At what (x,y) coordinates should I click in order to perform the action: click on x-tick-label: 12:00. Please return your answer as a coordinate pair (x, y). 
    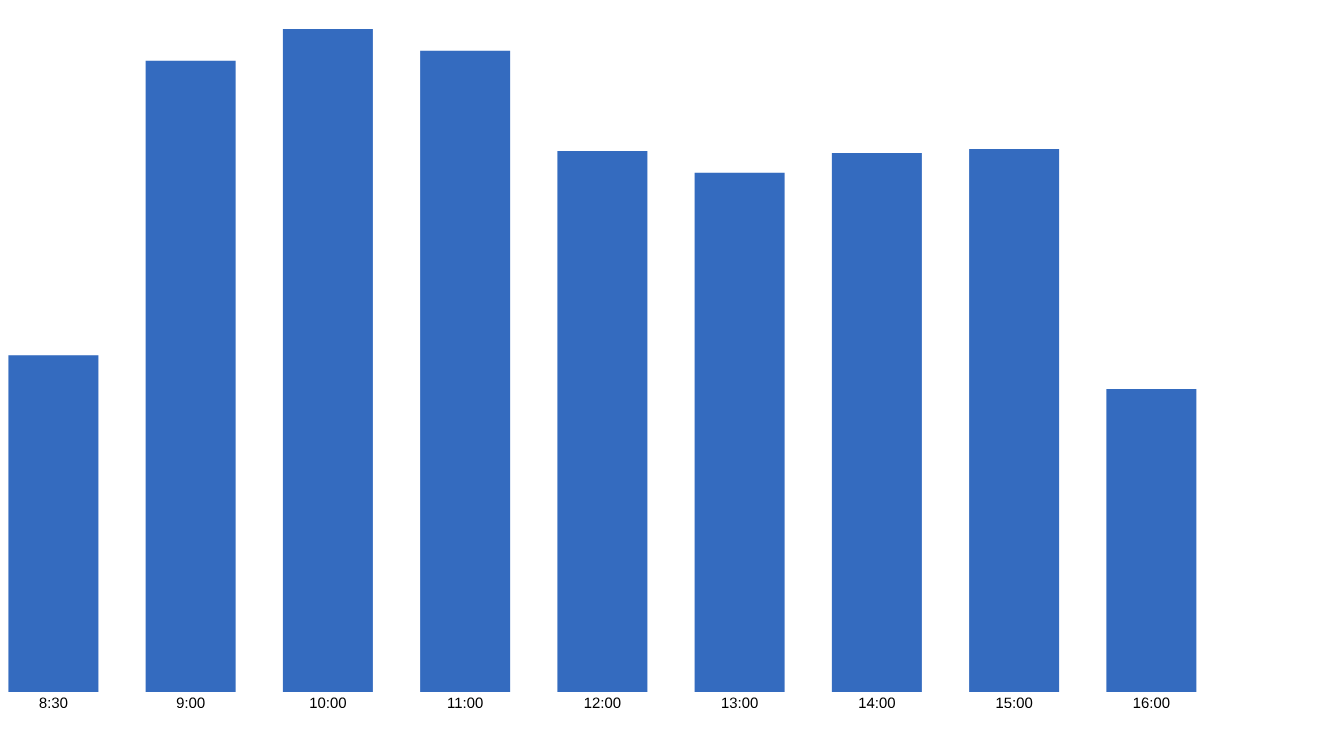
    Looking at the image, I should click on (602, 703).